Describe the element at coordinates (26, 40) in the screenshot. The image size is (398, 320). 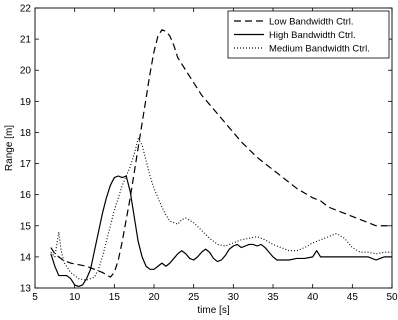
I see `y-tick-label: 21` at that location.